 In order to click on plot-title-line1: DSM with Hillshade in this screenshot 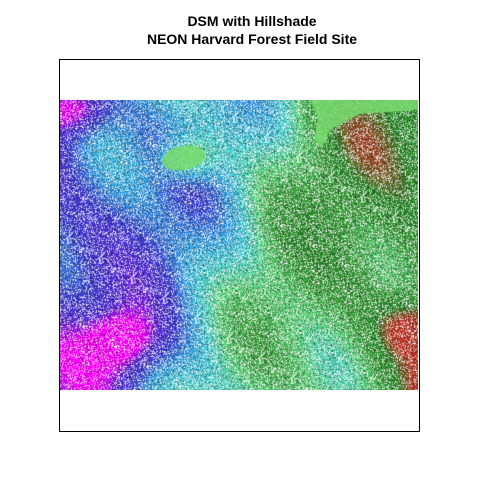, I will do `click(252, 21)`.